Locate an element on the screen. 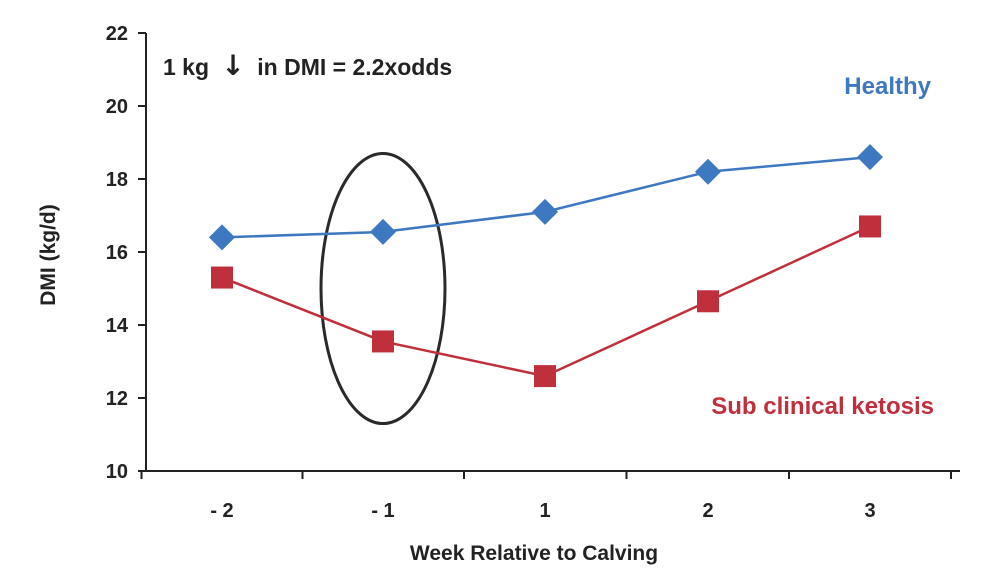 The height and width of the screenshot is (586, 1004). y-axis-title: DMI (kg/d) is located at coordinates (48, 254).